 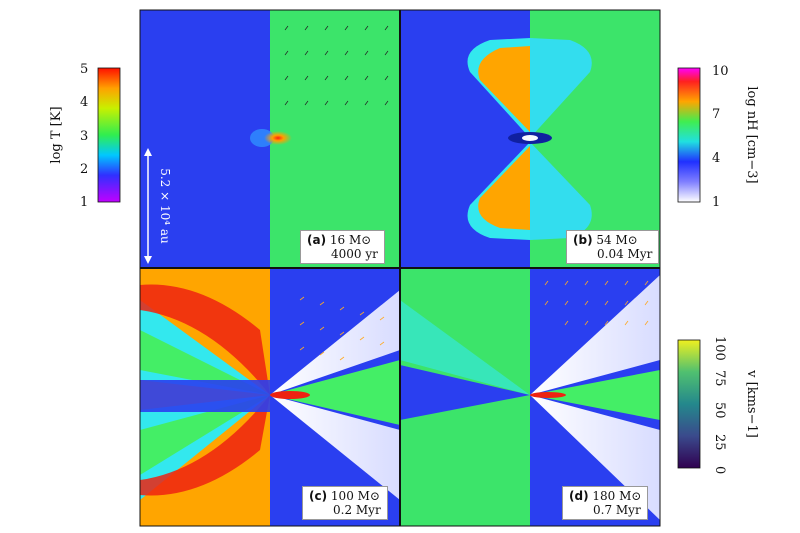 What do you see at coordinates (368, 496) in the screenshot?
I see `panel-c-mass-unit: M⊙` at bounding box center [368, 496].